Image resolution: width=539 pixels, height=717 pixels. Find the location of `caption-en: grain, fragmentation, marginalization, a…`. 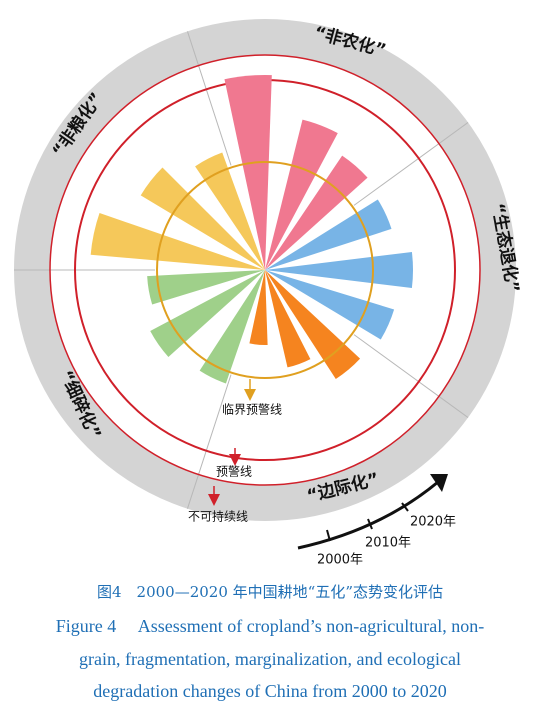

caption-en: grain, fragmentation, marginalization, a… is located at coordinates (270, 659).